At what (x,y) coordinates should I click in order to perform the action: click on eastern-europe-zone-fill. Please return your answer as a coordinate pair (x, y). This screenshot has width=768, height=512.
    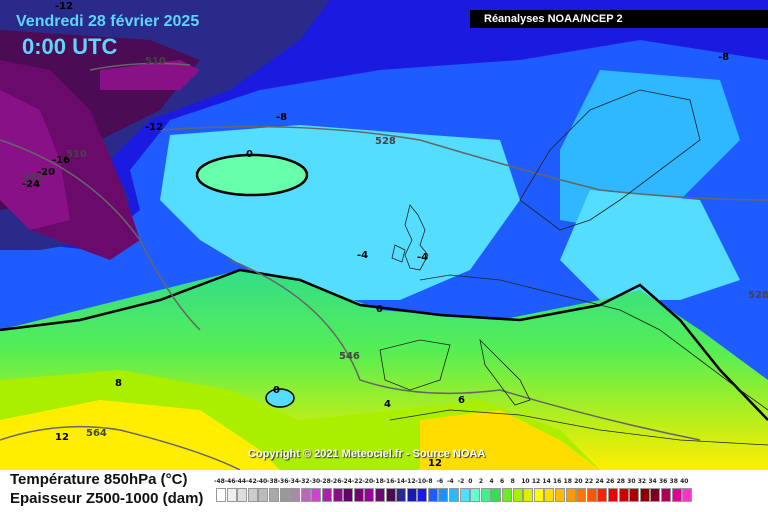
    Looking at the image, I should click on (650, 245).